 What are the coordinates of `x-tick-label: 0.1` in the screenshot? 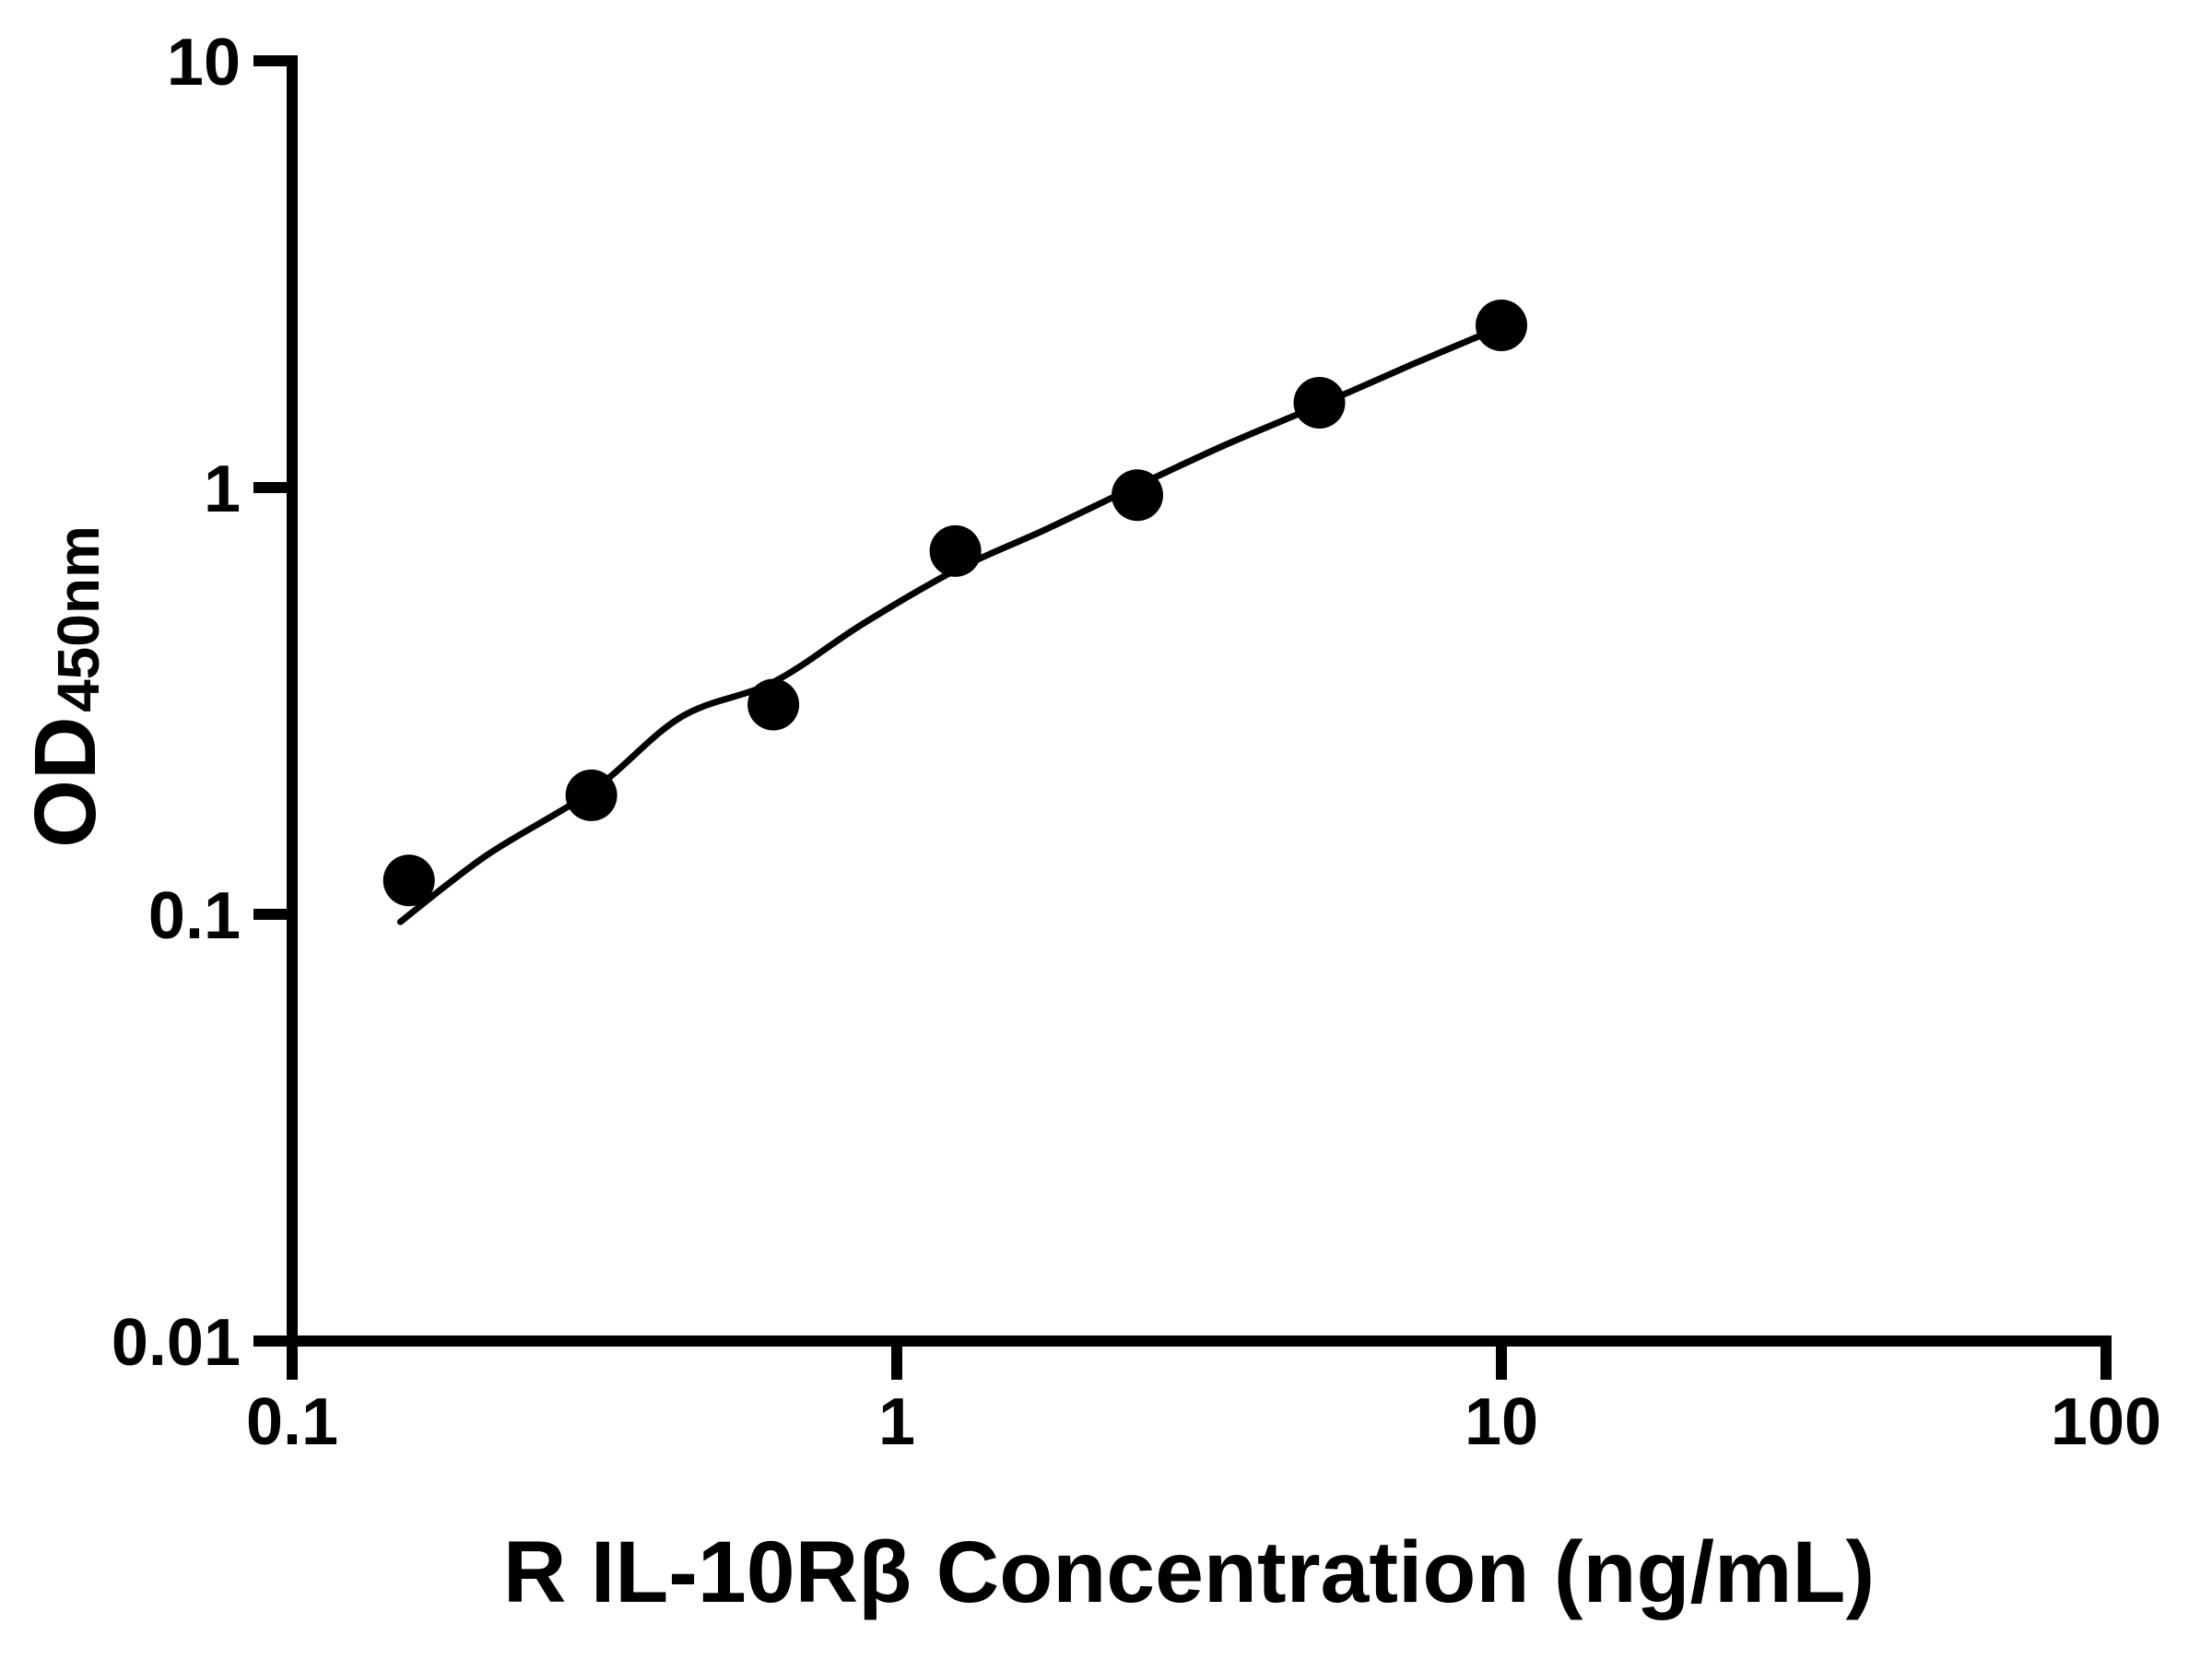 It's located at (292, 1422).